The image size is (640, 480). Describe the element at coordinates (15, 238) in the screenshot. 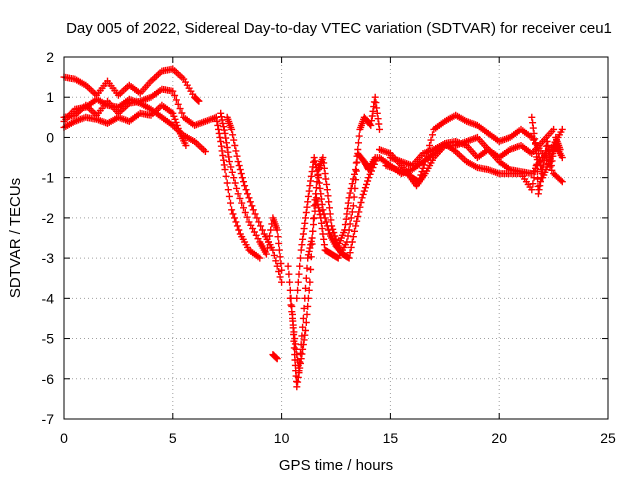

I see `y-axis-label: SDTVAR / TECUs` at that location.